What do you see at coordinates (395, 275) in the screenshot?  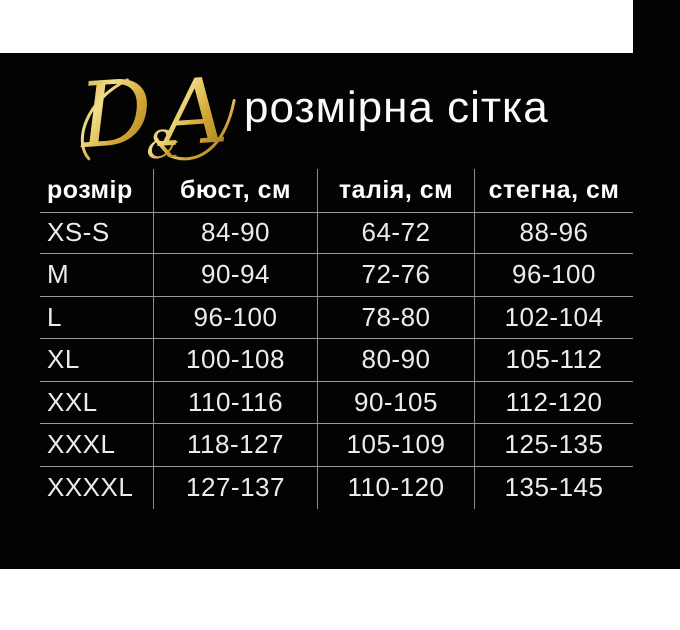 I see `waist-value: 72-76` at bounding box center [395, 275].